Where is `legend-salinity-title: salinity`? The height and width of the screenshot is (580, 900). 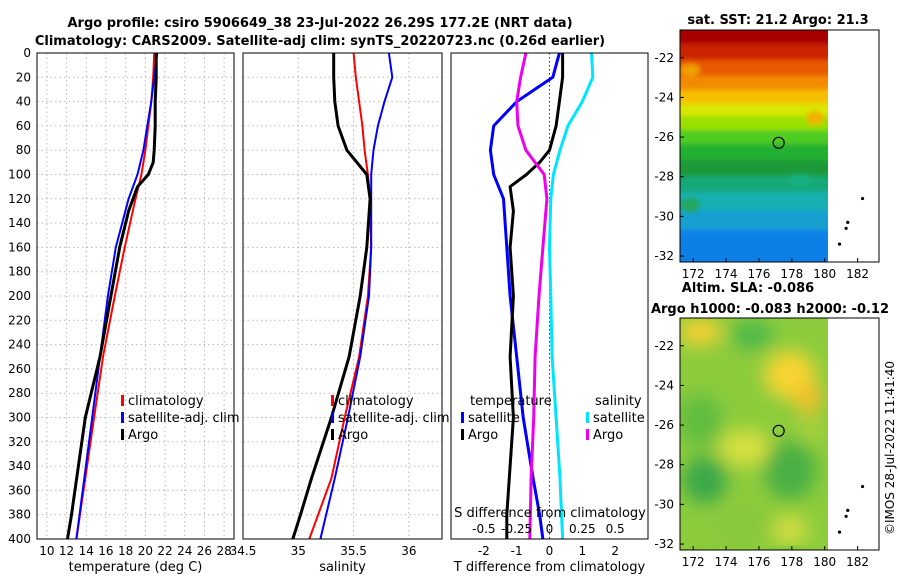
legend-salinity-title: salinity is located at coordinates (618, 401).